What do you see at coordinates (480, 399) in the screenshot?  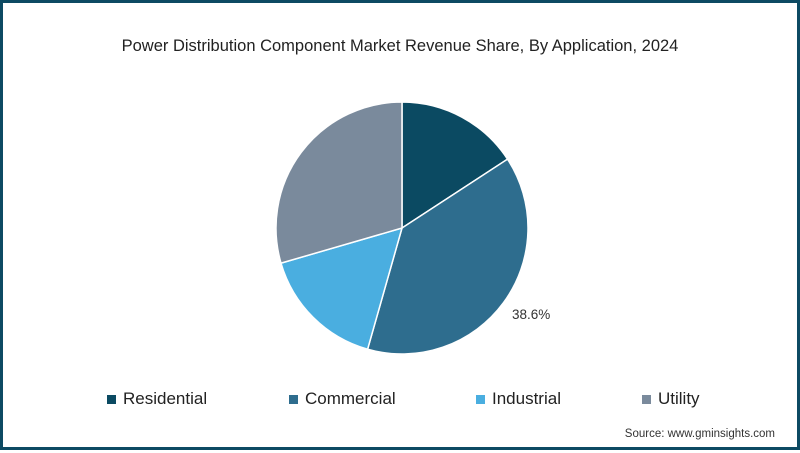 I see `industrial-swatch-icon` at bounding box center [480, 399].